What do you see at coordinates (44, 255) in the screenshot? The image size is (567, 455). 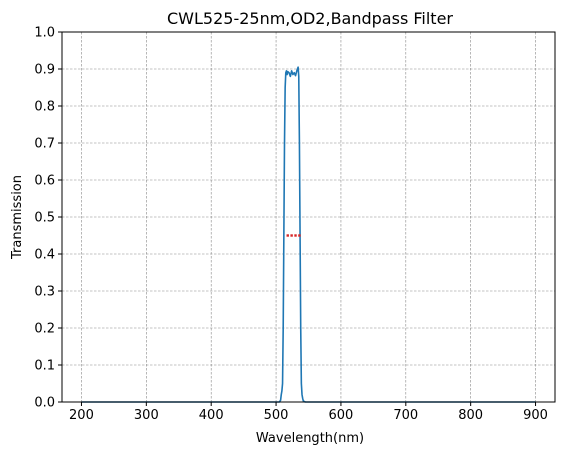 I see `y-tick-label: 0.4` at bounding box center [44, 255].